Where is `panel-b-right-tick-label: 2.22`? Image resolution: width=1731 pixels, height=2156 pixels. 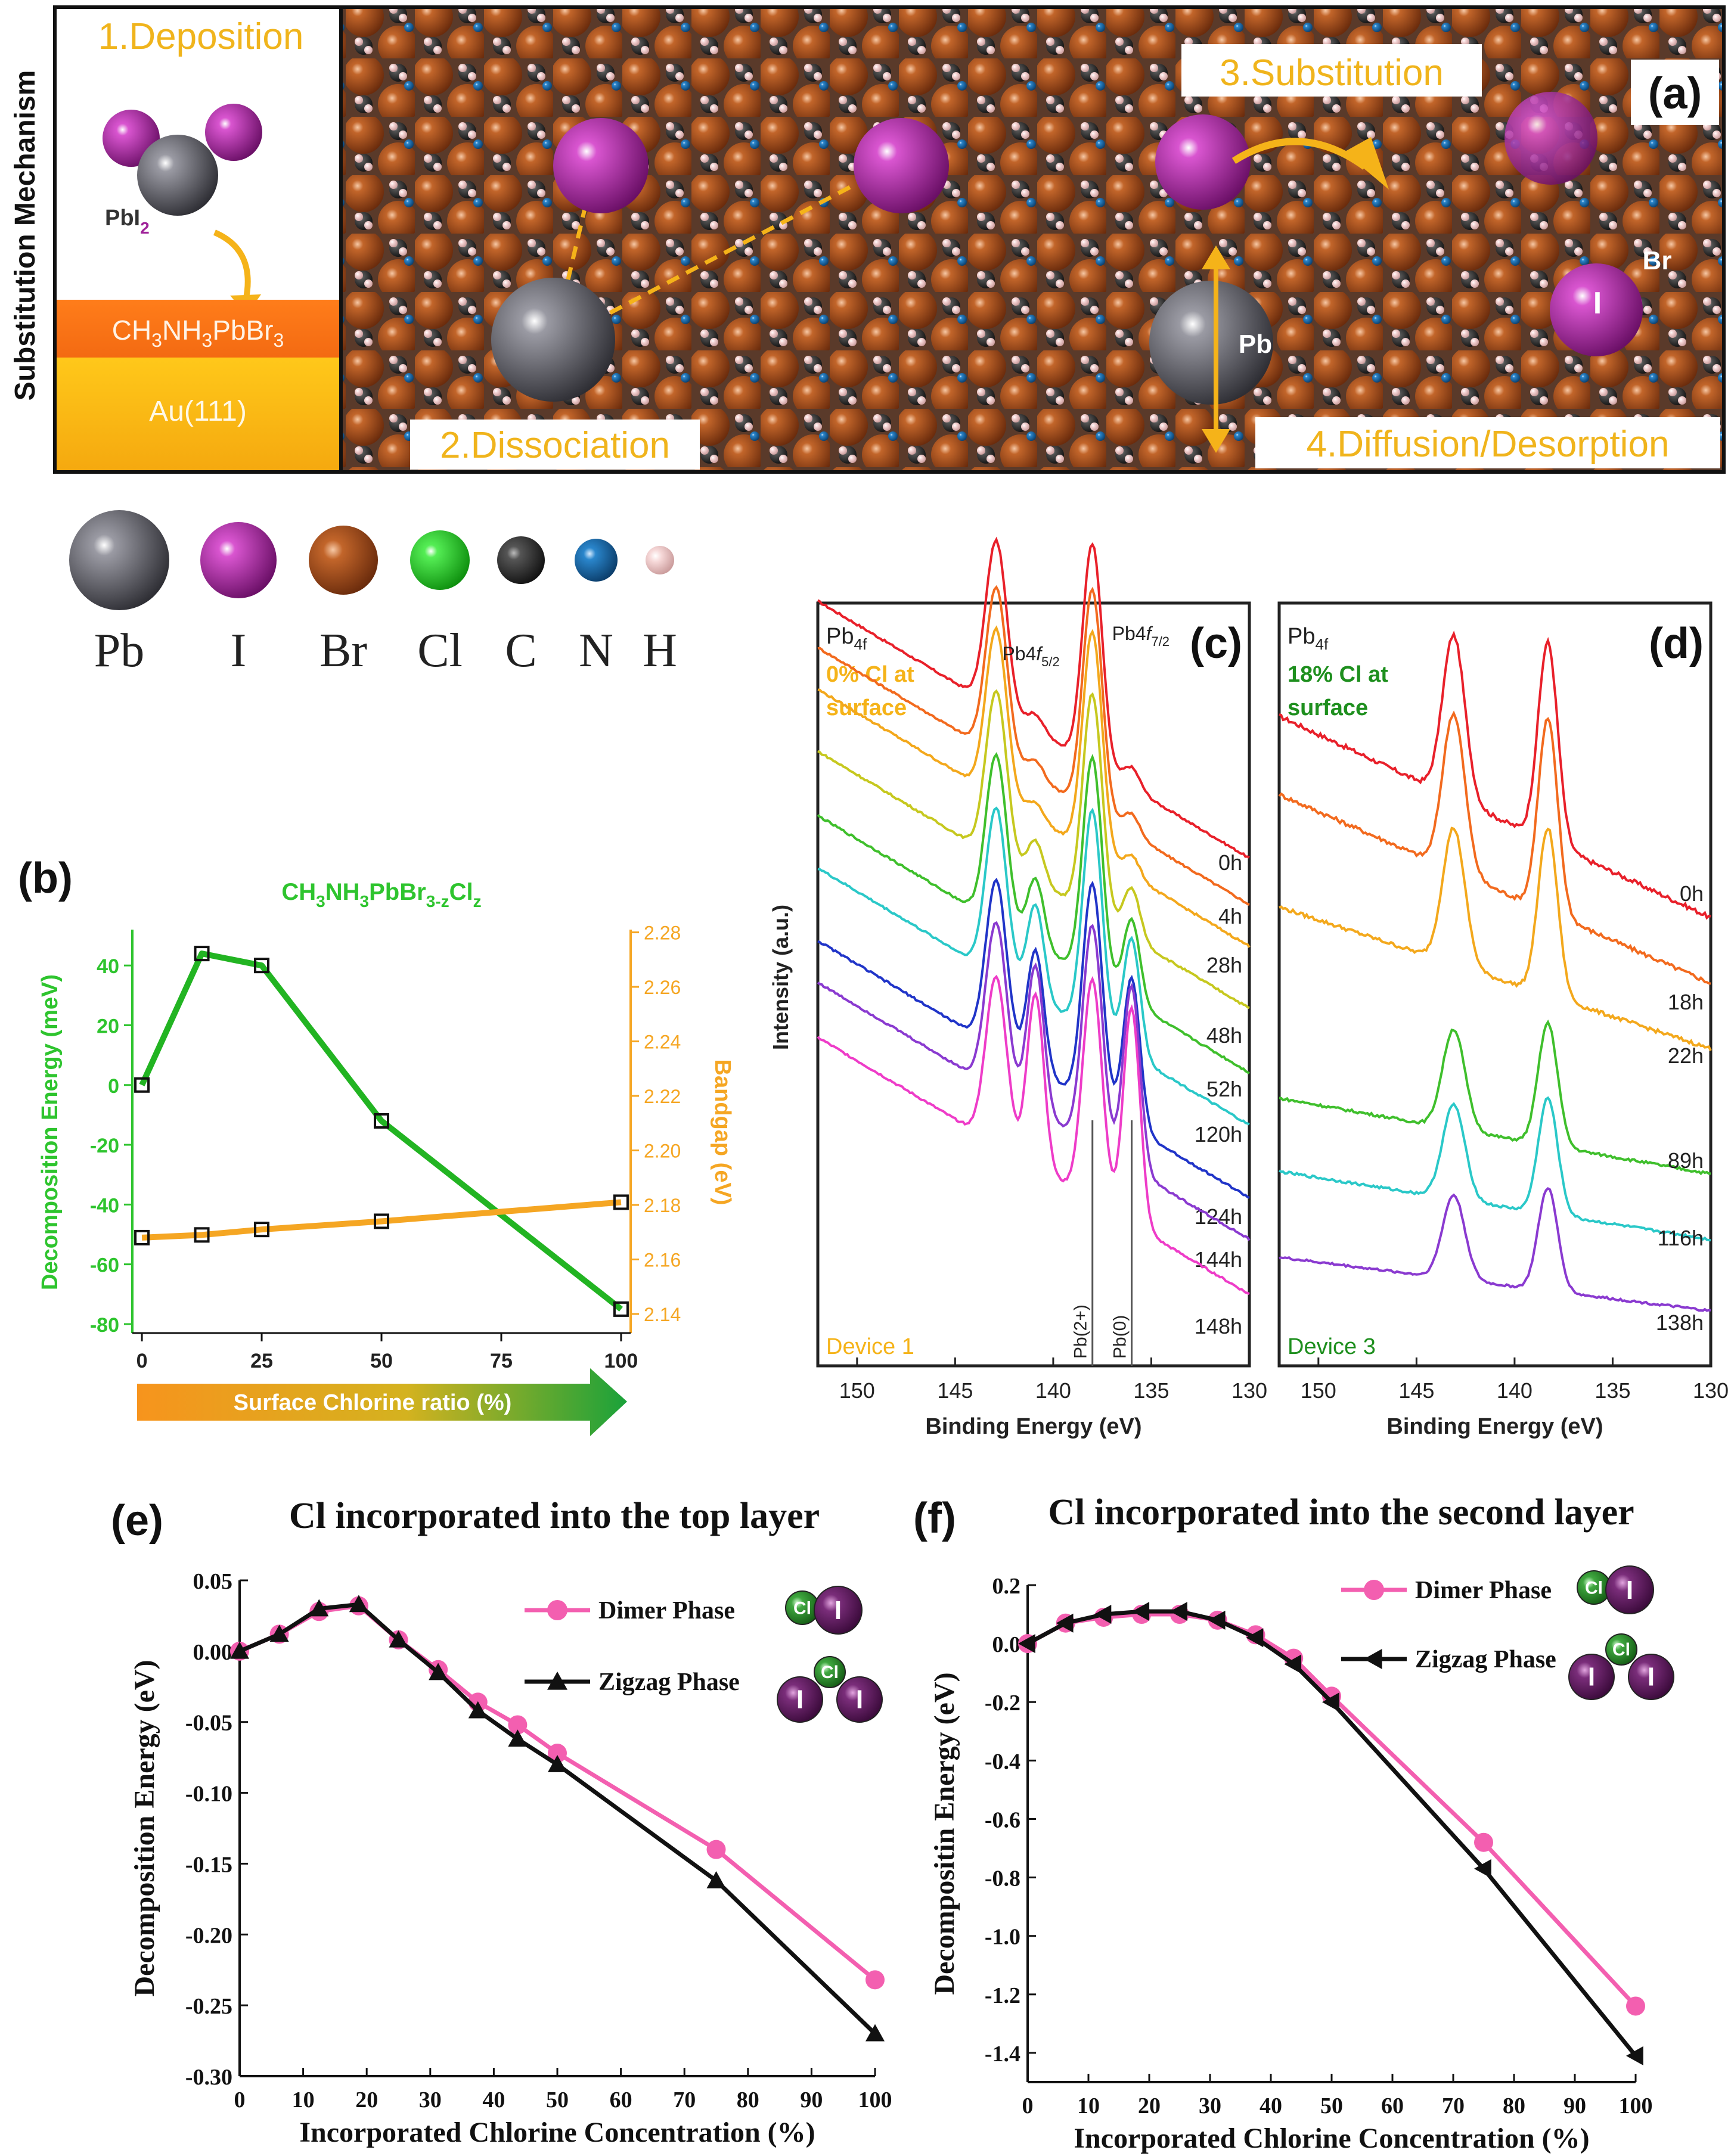 panel-b-right-tick-label: 2.22 is located at coordinates (662, 1096).